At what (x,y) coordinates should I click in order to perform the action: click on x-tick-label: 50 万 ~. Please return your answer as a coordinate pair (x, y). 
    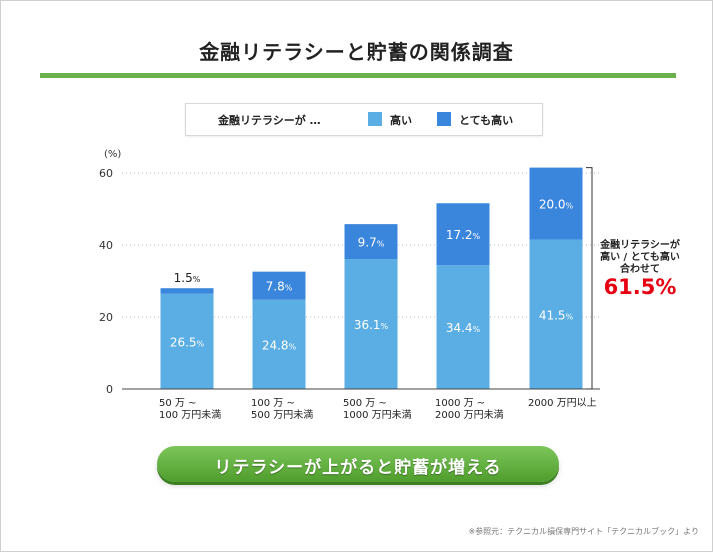
    Looking at the image, I should click on (177, 403).